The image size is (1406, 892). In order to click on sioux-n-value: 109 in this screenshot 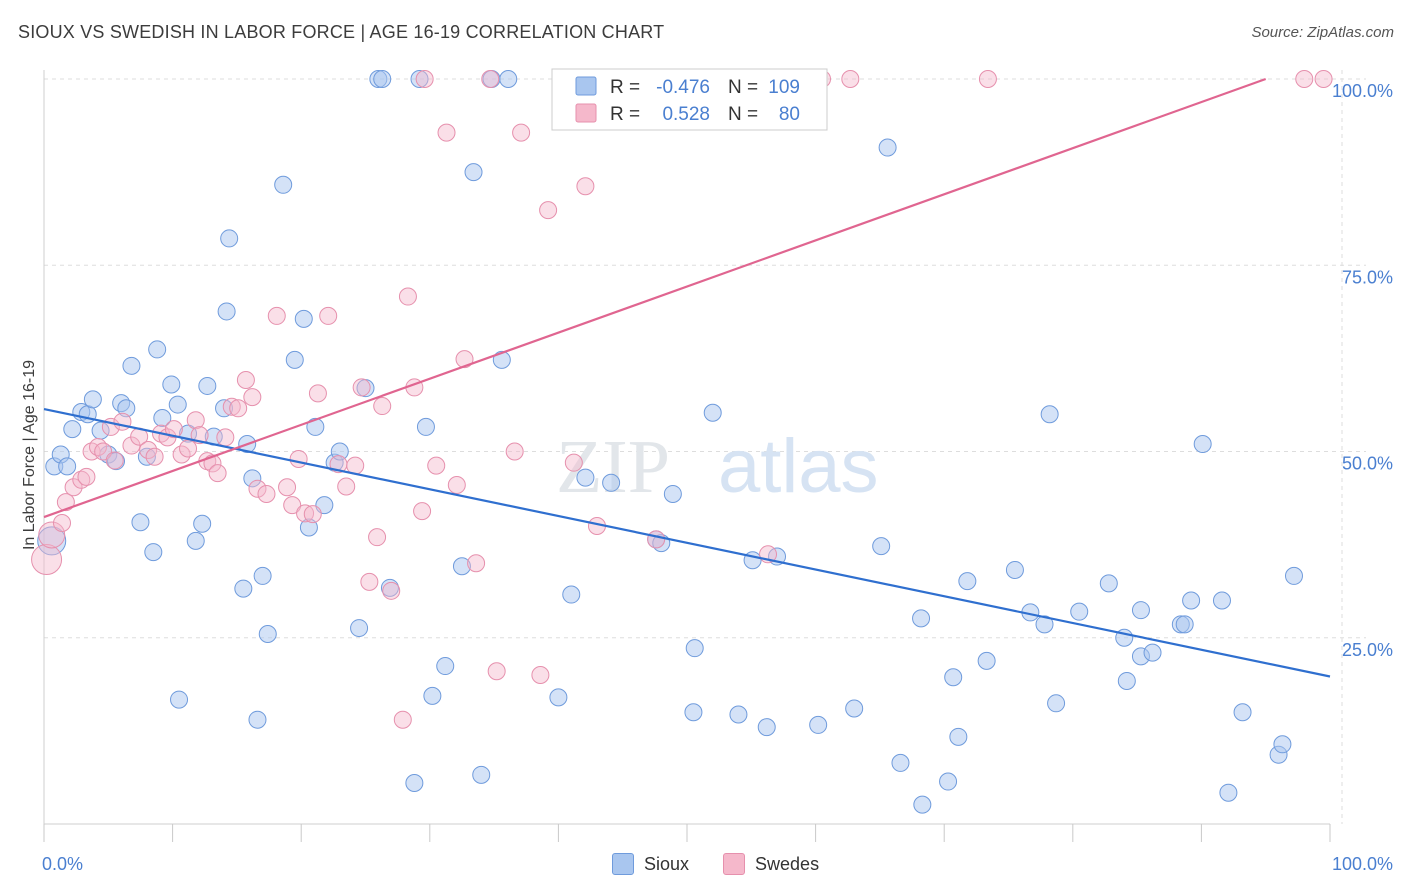, I will do `click(784, 87)`.